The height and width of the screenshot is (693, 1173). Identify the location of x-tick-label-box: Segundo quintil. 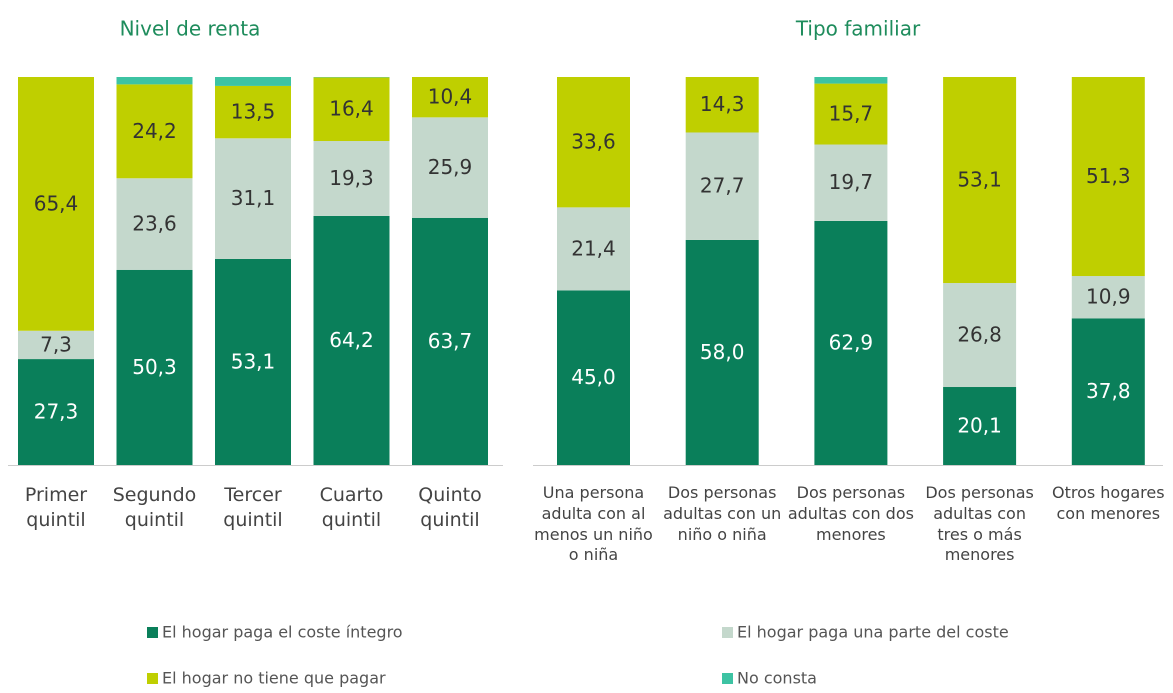
(154, 507).